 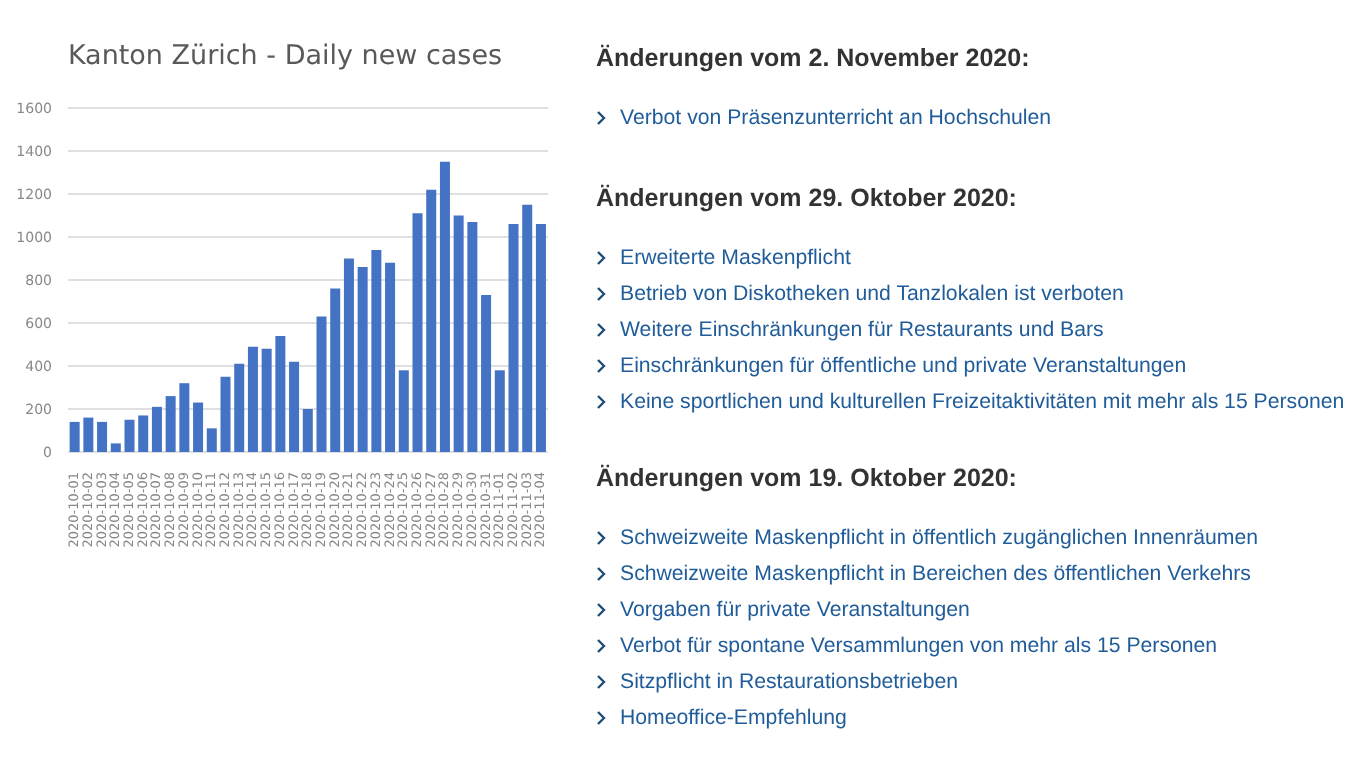 I want to click on text: Änderungen vom 2. November 2020:, so click(x=814, y=58).